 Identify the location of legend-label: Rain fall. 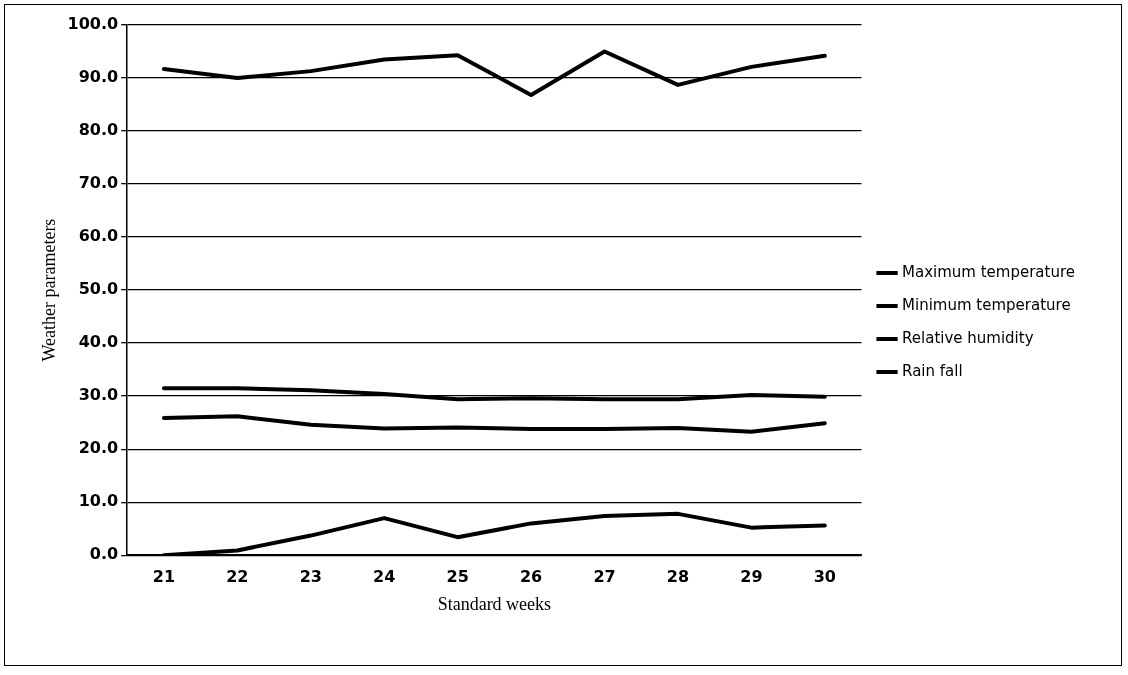
(932, 370).